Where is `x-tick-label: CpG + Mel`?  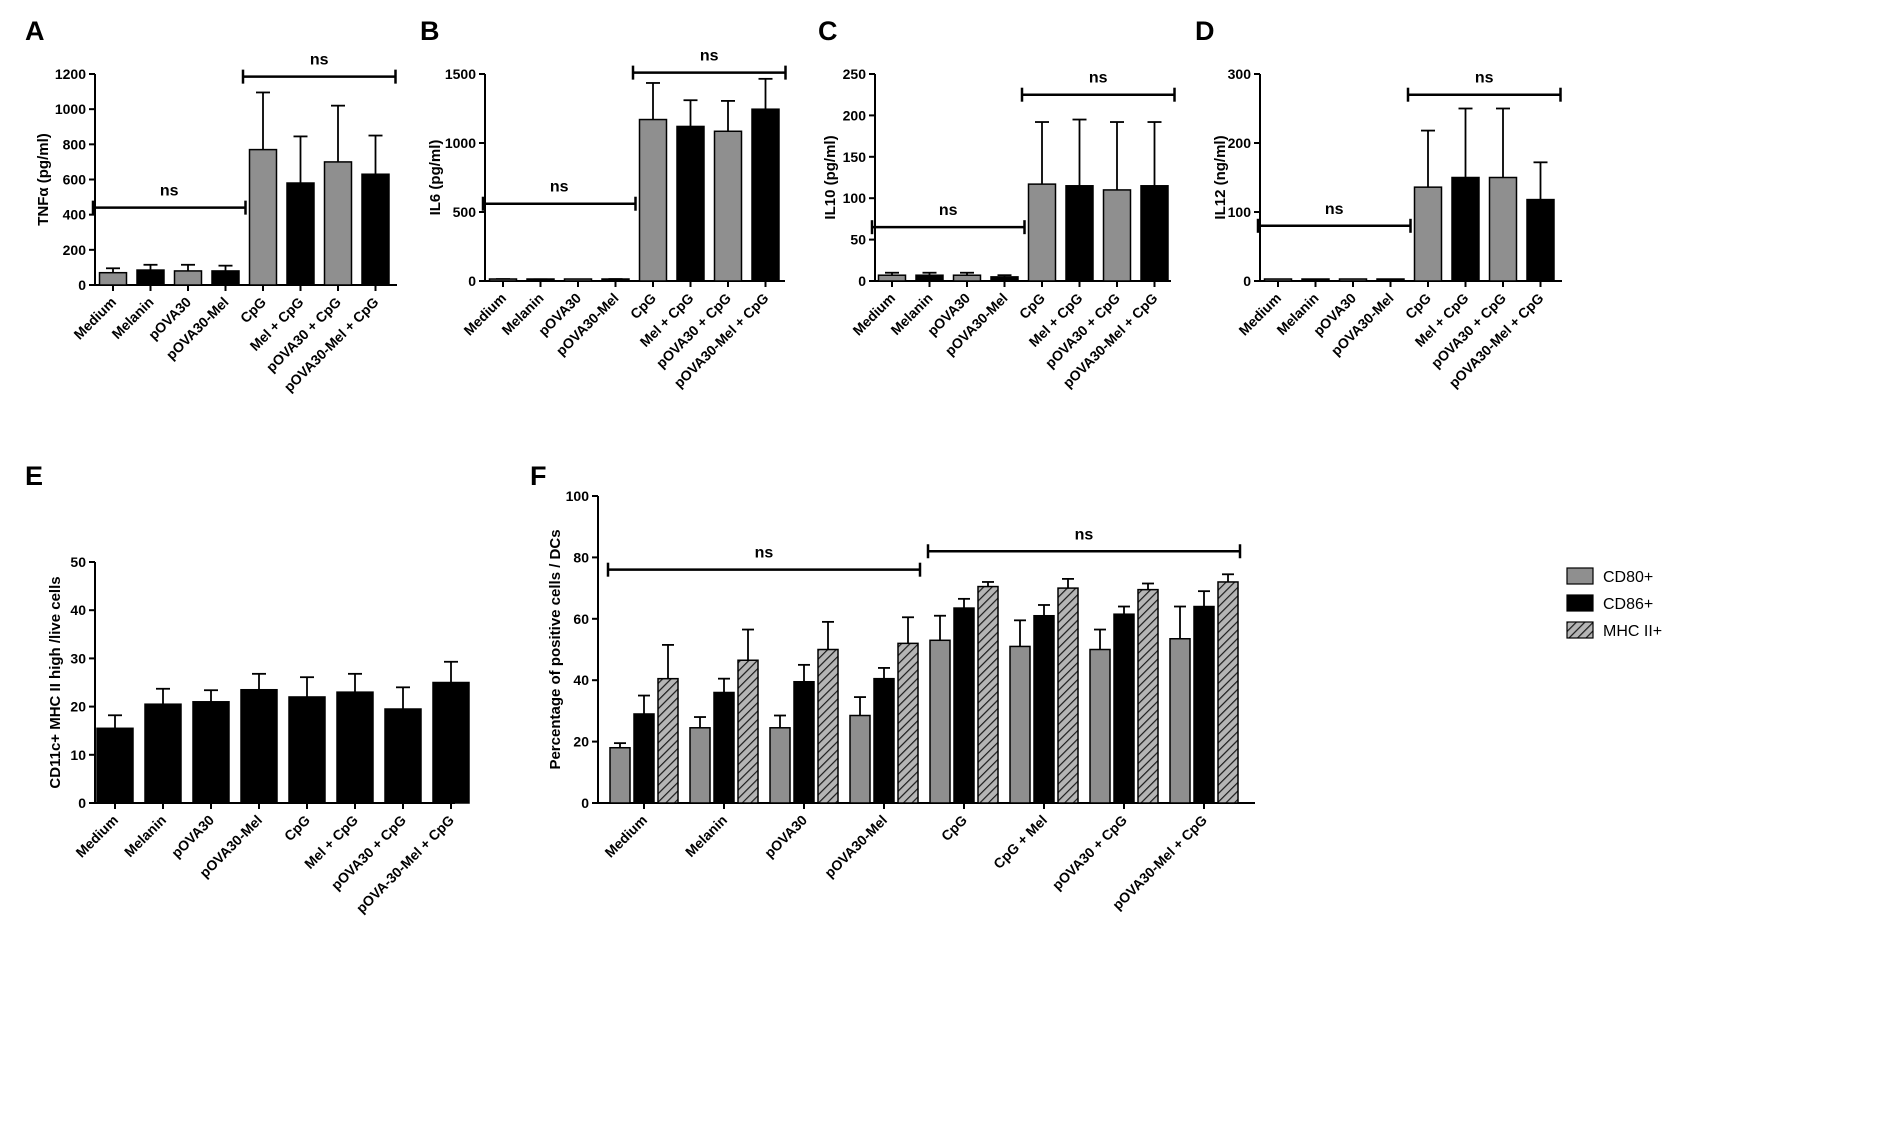
x-tick-label: CpG + Mel is located at coordinates (1020, 842).